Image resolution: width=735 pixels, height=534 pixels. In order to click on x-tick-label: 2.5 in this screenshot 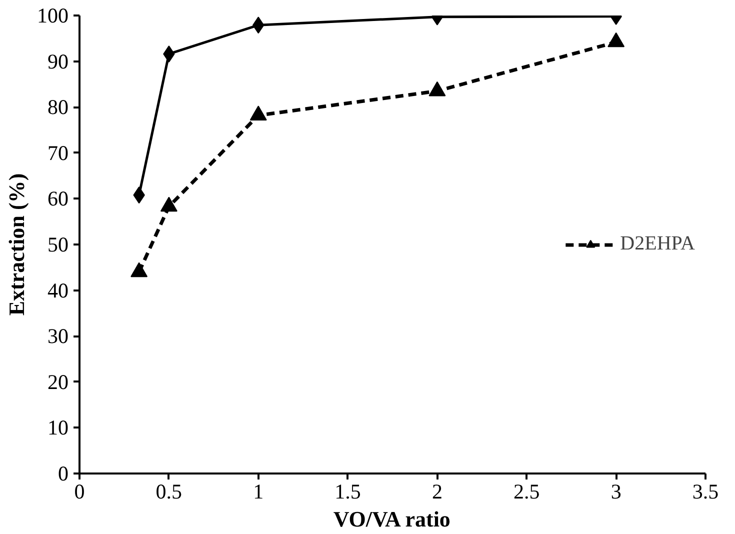, I will do `click(527, 492)`.